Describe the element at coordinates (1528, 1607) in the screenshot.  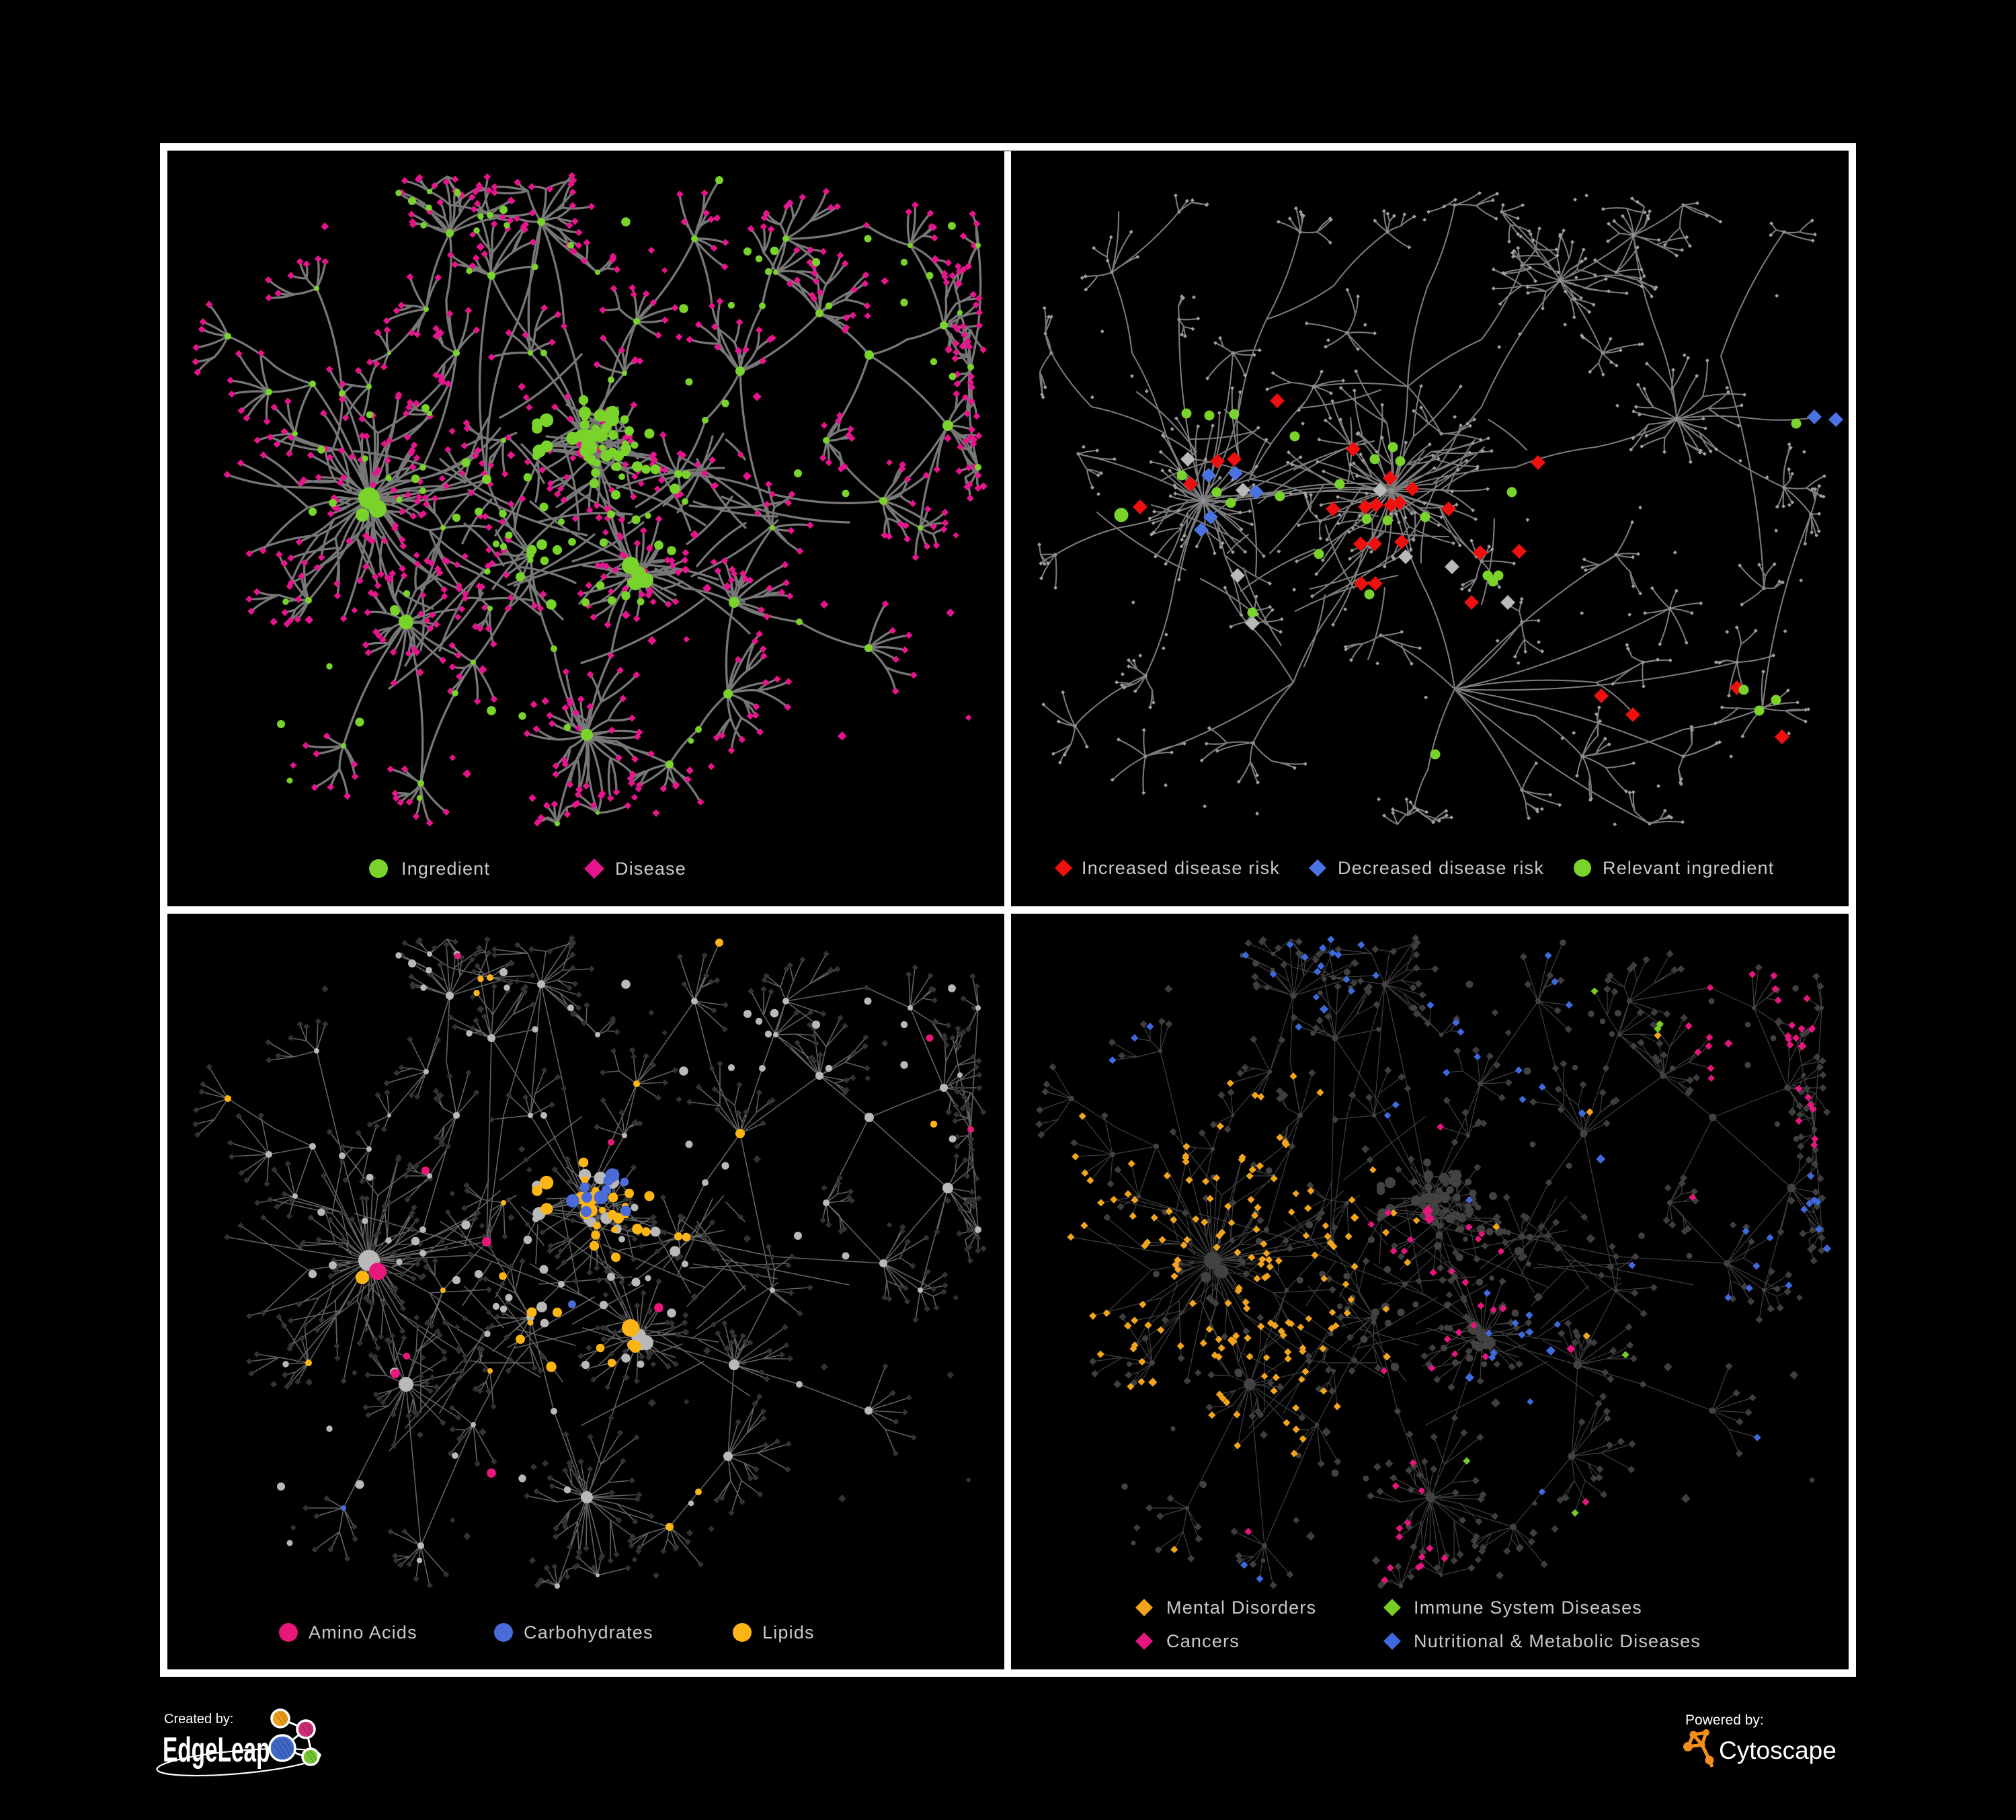
I see `svg-text: Immune System Diseases` at that location.